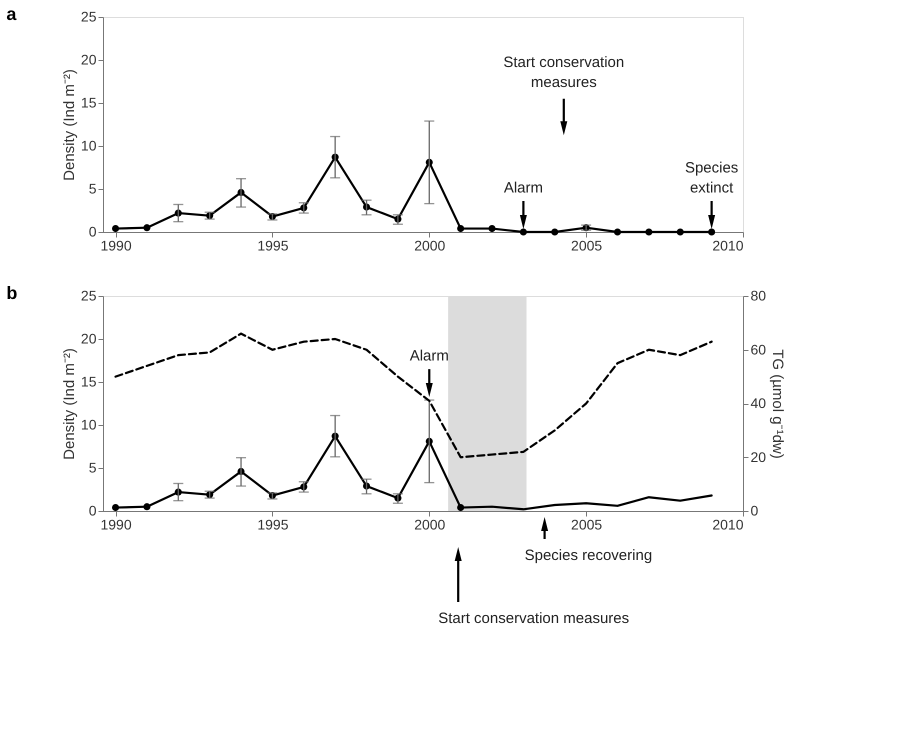 This screenshot has width=899, height=745. Describe the element at coordinates (12, 293) in the screenshot. I see `chart-title: b` at that location.